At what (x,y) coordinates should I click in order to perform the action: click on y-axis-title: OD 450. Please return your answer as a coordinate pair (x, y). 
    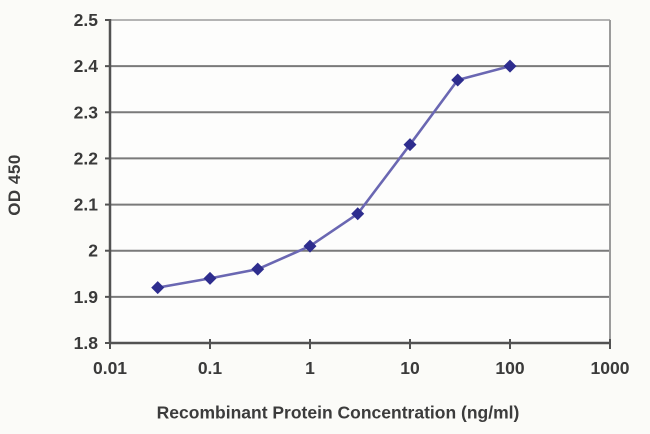
    Looking at the image, I should click on (14, 185).